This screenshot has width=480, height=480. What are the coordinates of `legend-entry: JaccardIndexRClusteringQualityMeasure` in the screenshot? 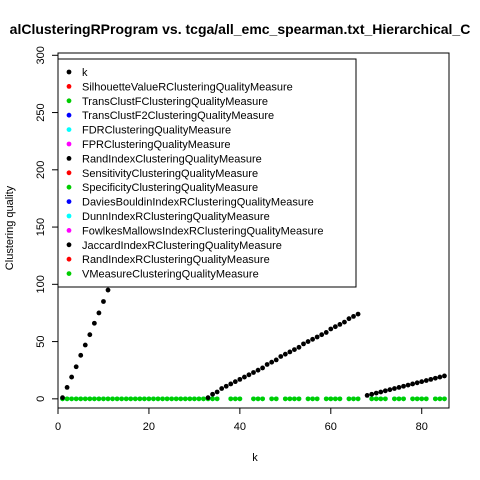 It's located at (182, 246).